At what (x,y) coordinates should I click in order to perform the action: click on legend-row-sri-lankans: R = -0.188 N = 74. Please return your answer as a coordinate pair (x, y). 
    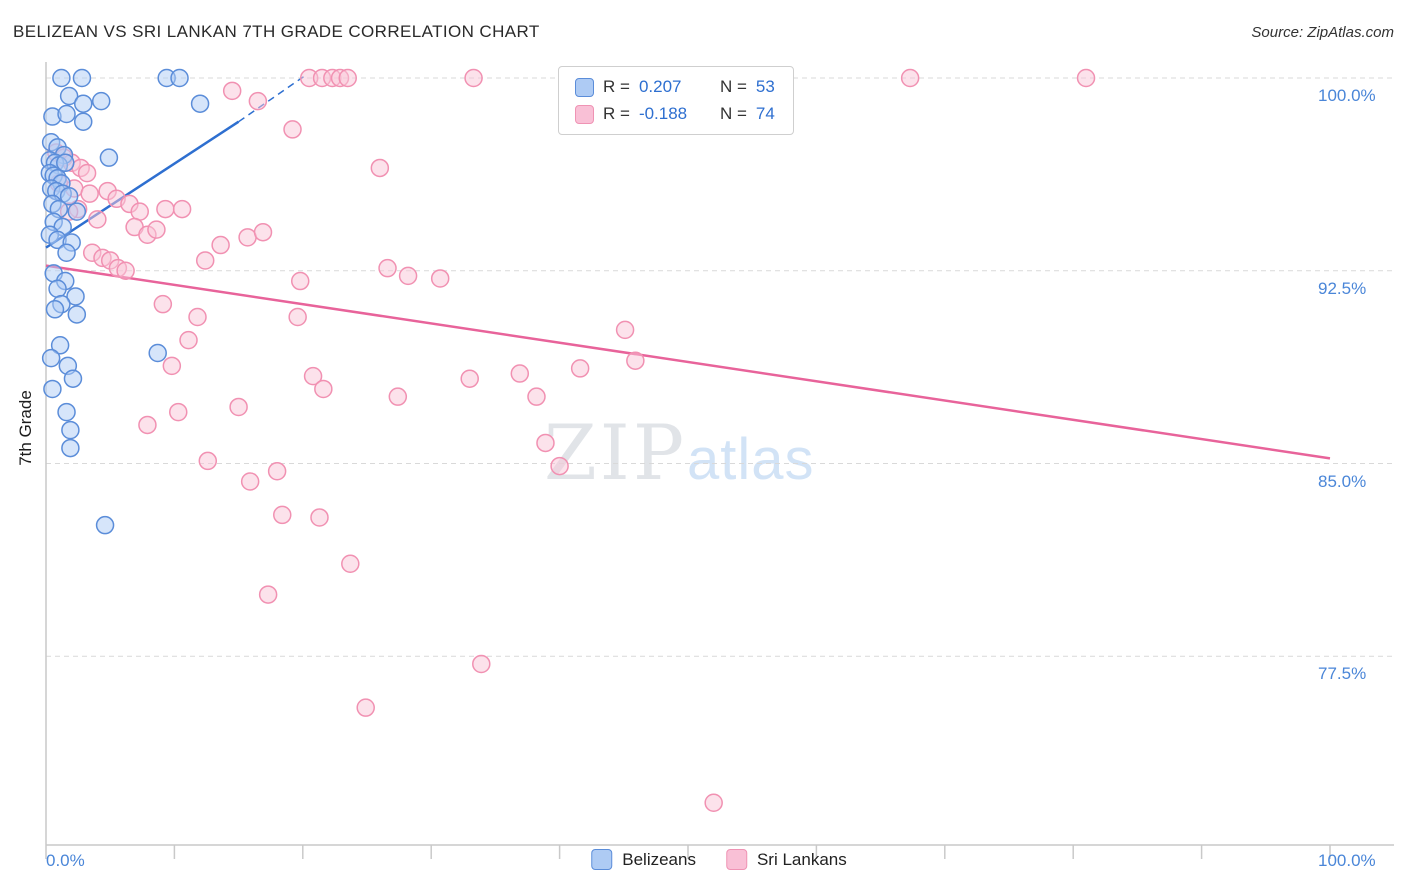
    Looking at the image, I should click on (675, 114).